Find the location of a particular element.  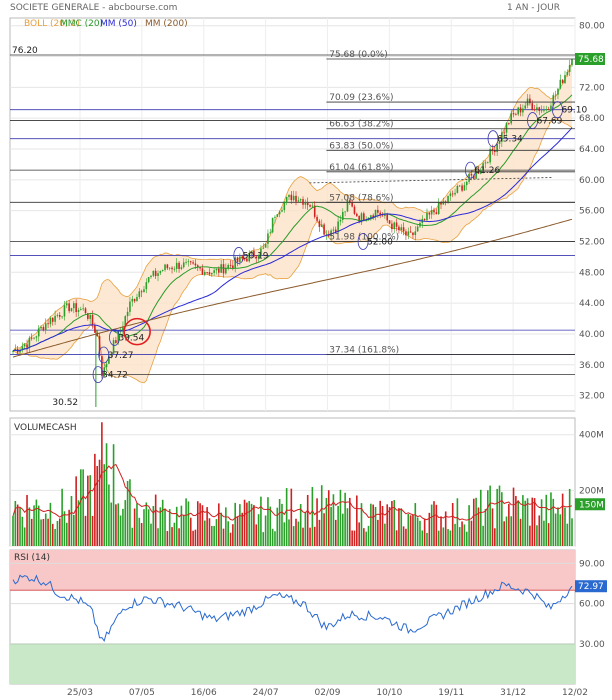

volume-ma-line is located at coordinates (292, 492).